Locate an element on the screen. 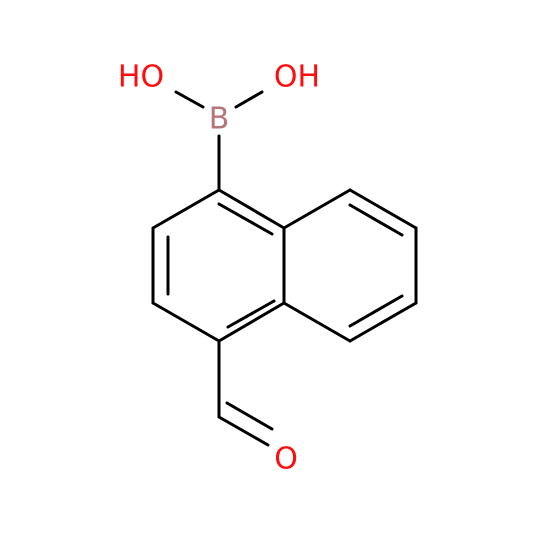  atom-label: HO is located at coordinates (141, 77).